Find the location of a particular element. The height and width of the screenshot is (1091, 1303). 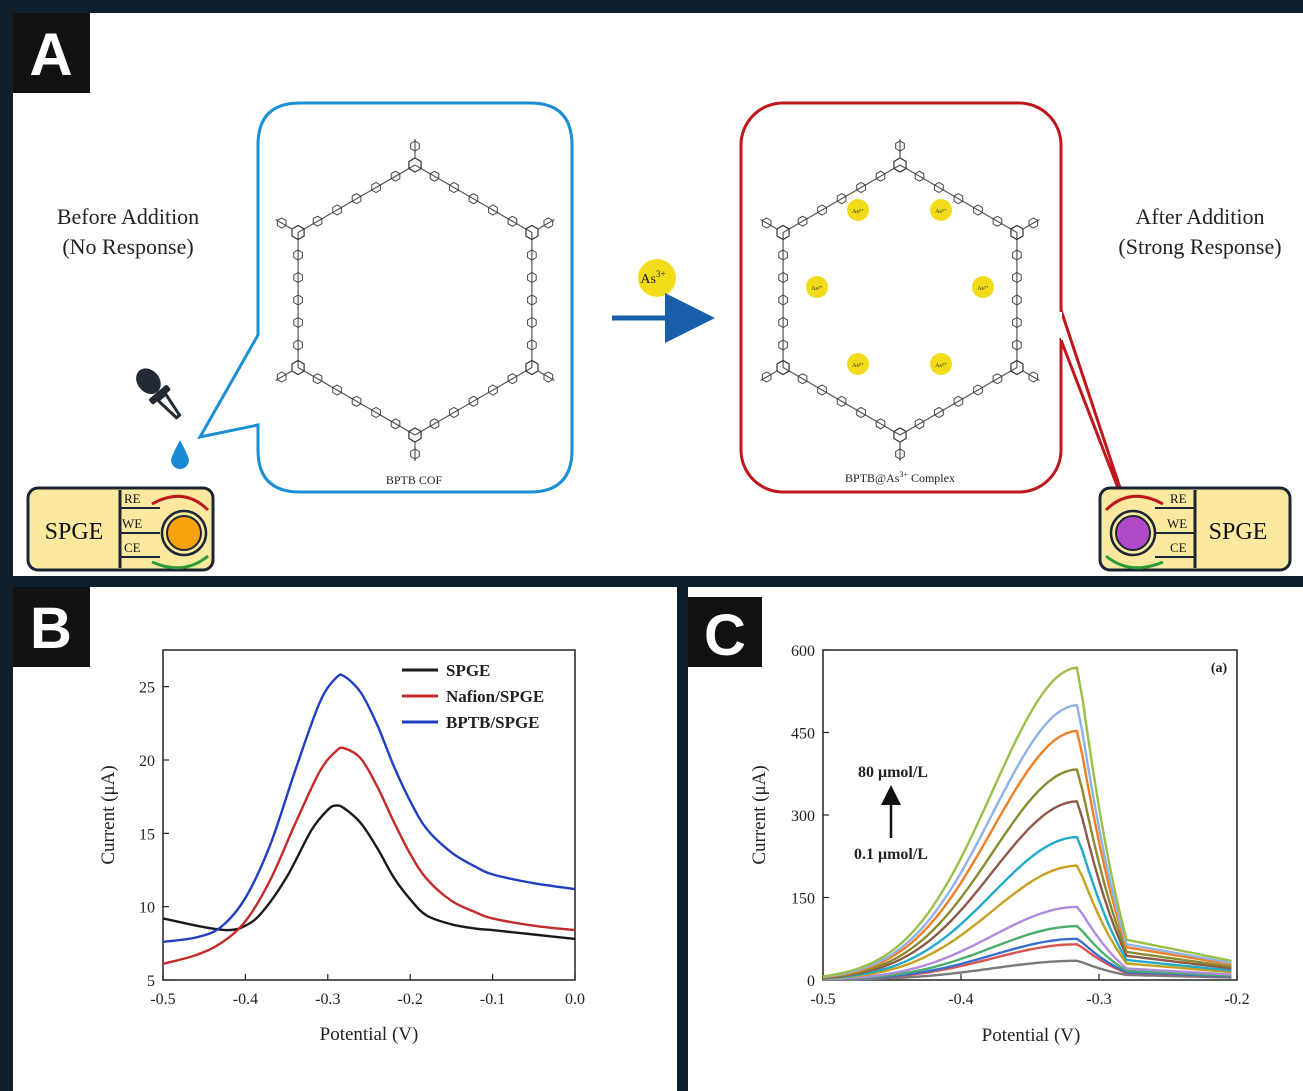

as-ion-label: As3+ is located at coordinates (652, 278).